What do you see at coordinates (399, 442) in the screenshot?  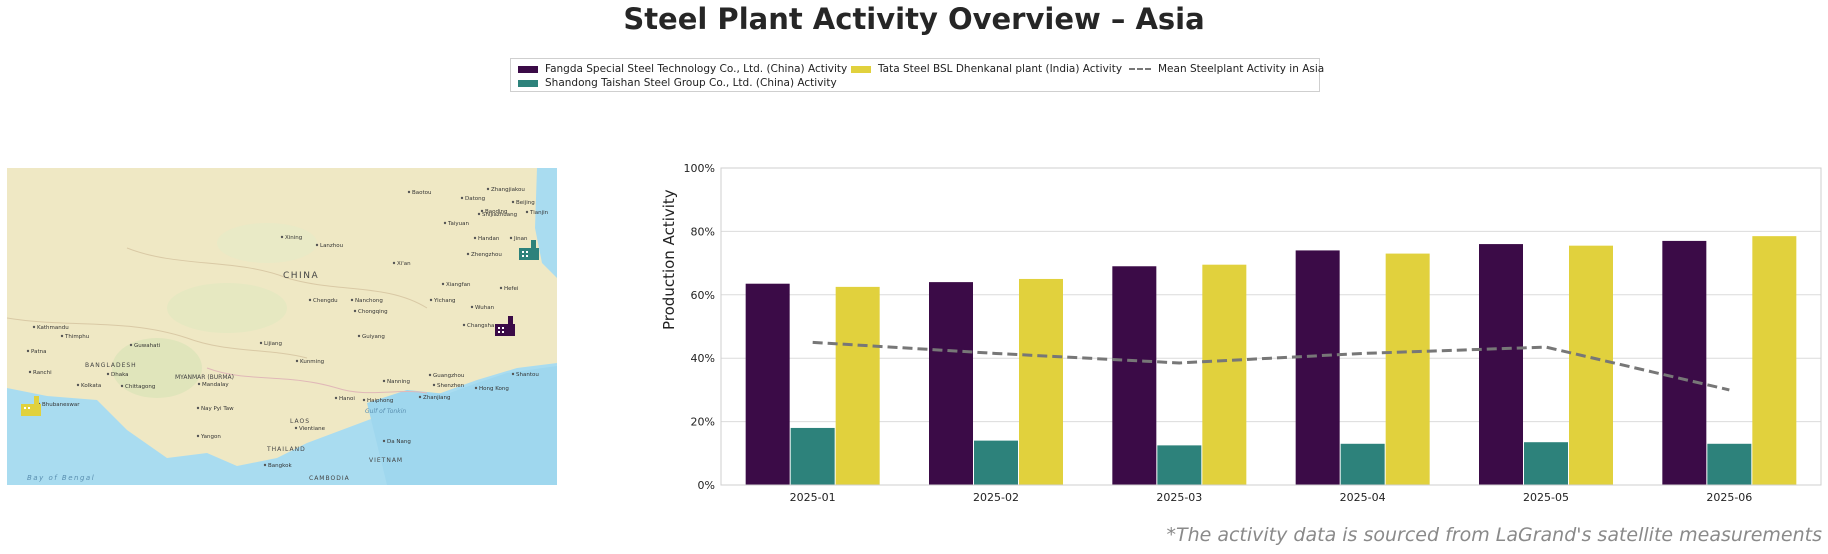 I see `map-city-label: Da Nang` at bounding box center [399, 442].